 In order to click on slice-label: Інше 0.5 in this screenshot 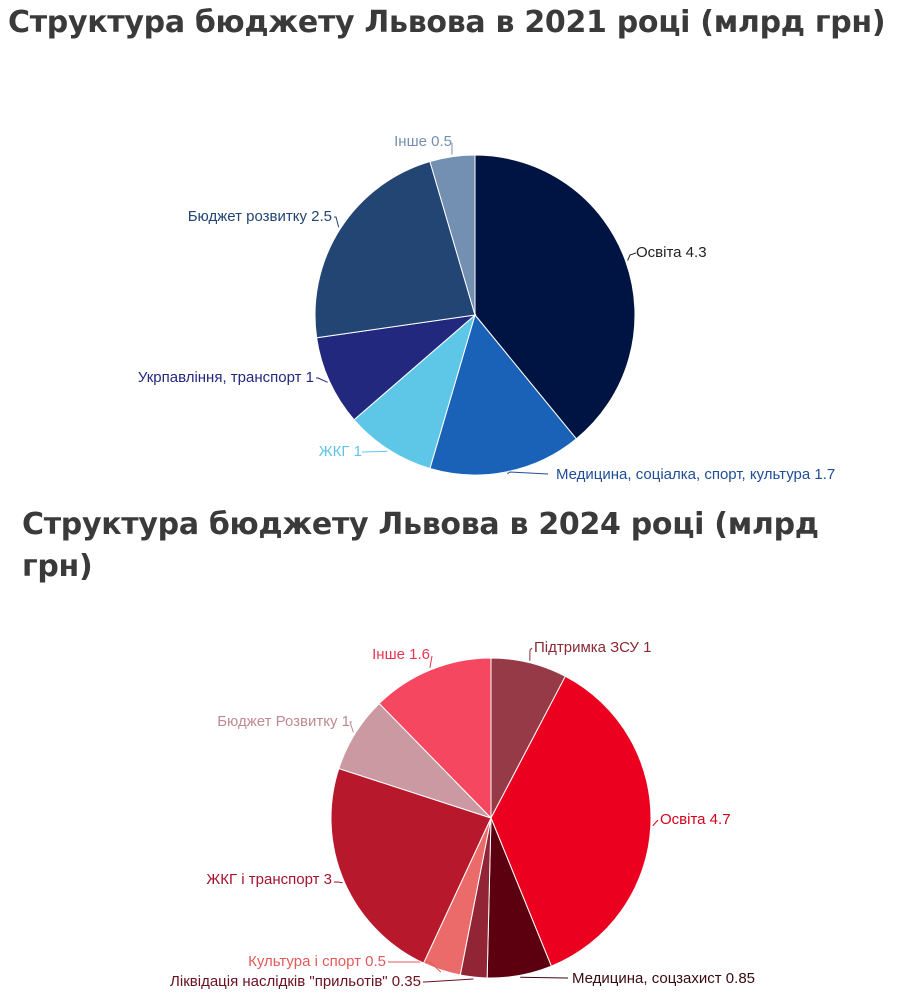, I will do `click(423, 141)`.